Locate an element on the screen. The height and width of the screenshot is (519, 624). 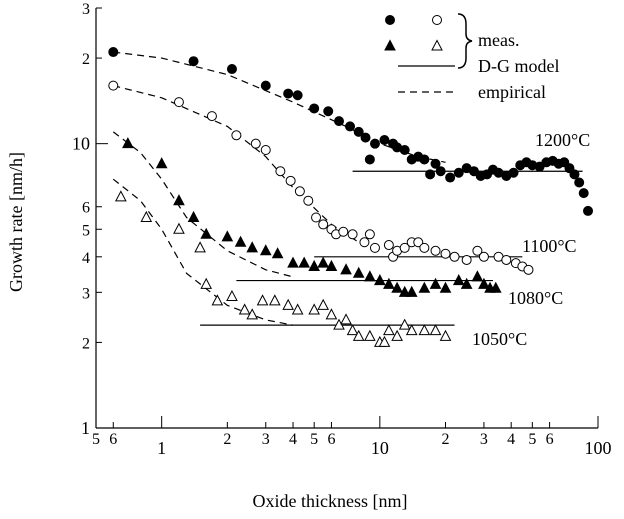
y-tick-label: 6 is located at coordinates (86, 208).